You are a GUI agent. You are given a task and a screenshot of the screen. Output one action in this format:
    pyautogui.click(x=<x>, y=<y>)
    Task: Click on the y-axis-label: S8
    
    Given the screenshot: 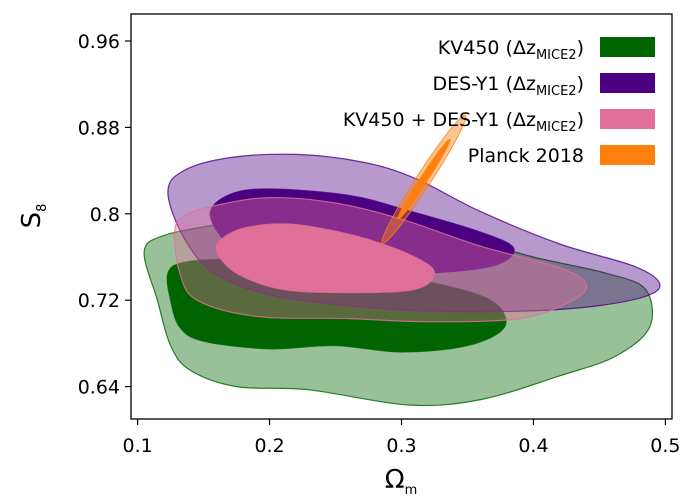 What is the action you would take?
    pyautogui.click(x=33, y=216)
    